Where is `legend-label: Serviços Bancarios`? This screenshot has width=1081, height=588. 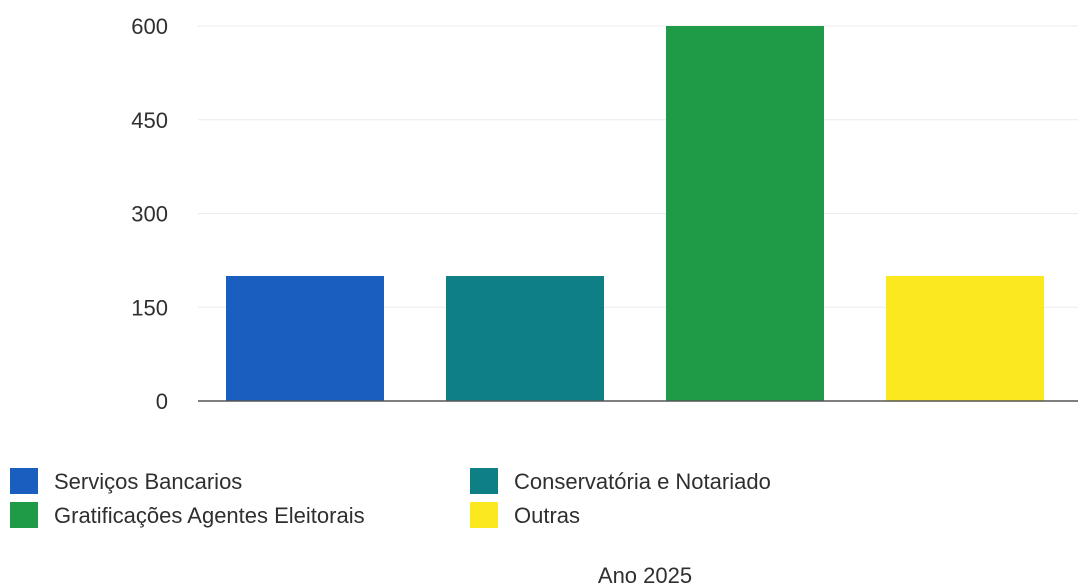 legend-label: Serviços Bancarios is located at coordinates (148, 481).